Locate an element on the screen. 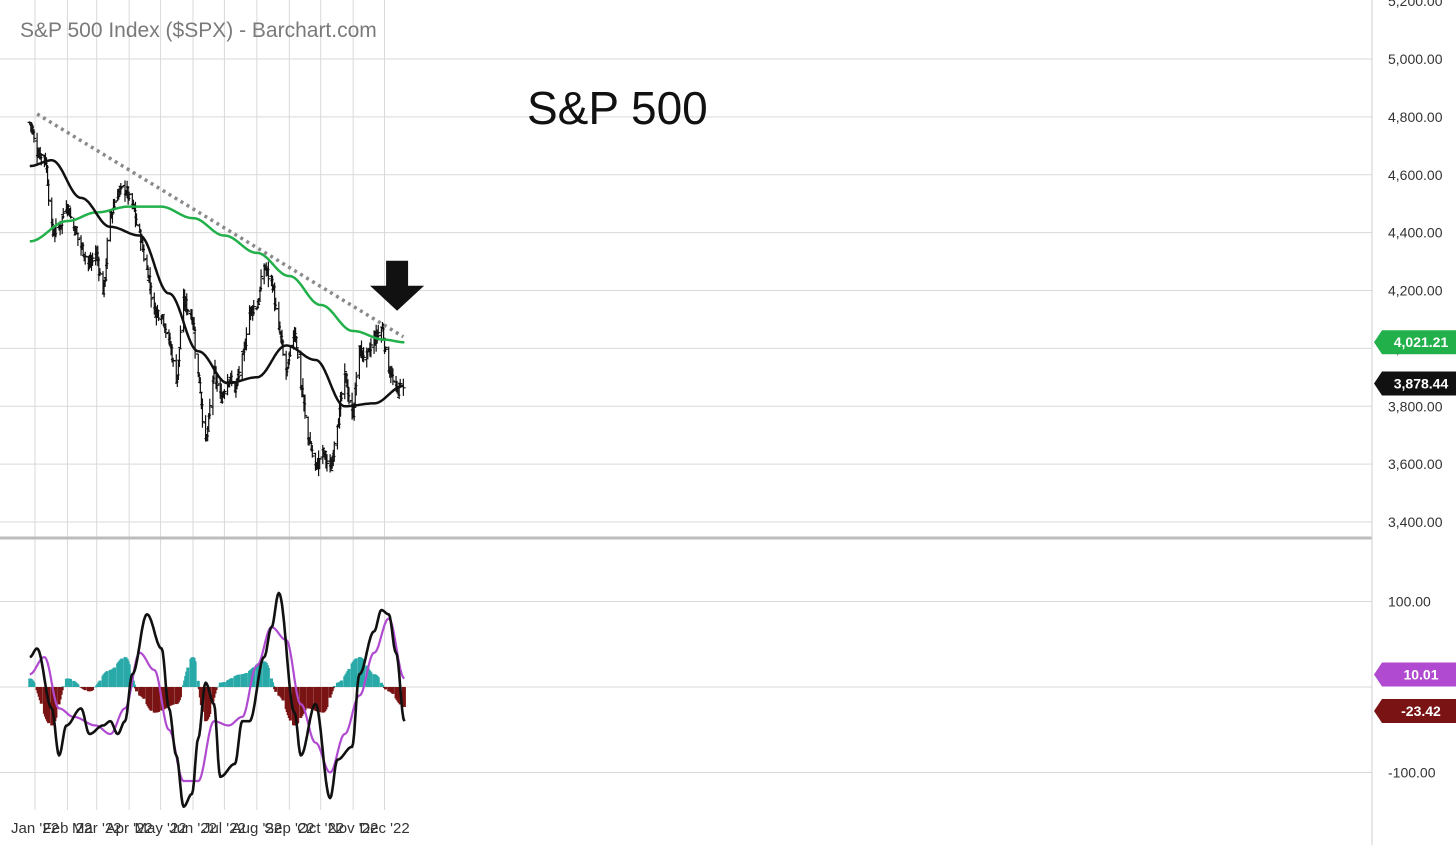 Image resolution: width=1456 pixels, height=845 pixels. price-value-badge-shape is located at coordinates (1415, 383).